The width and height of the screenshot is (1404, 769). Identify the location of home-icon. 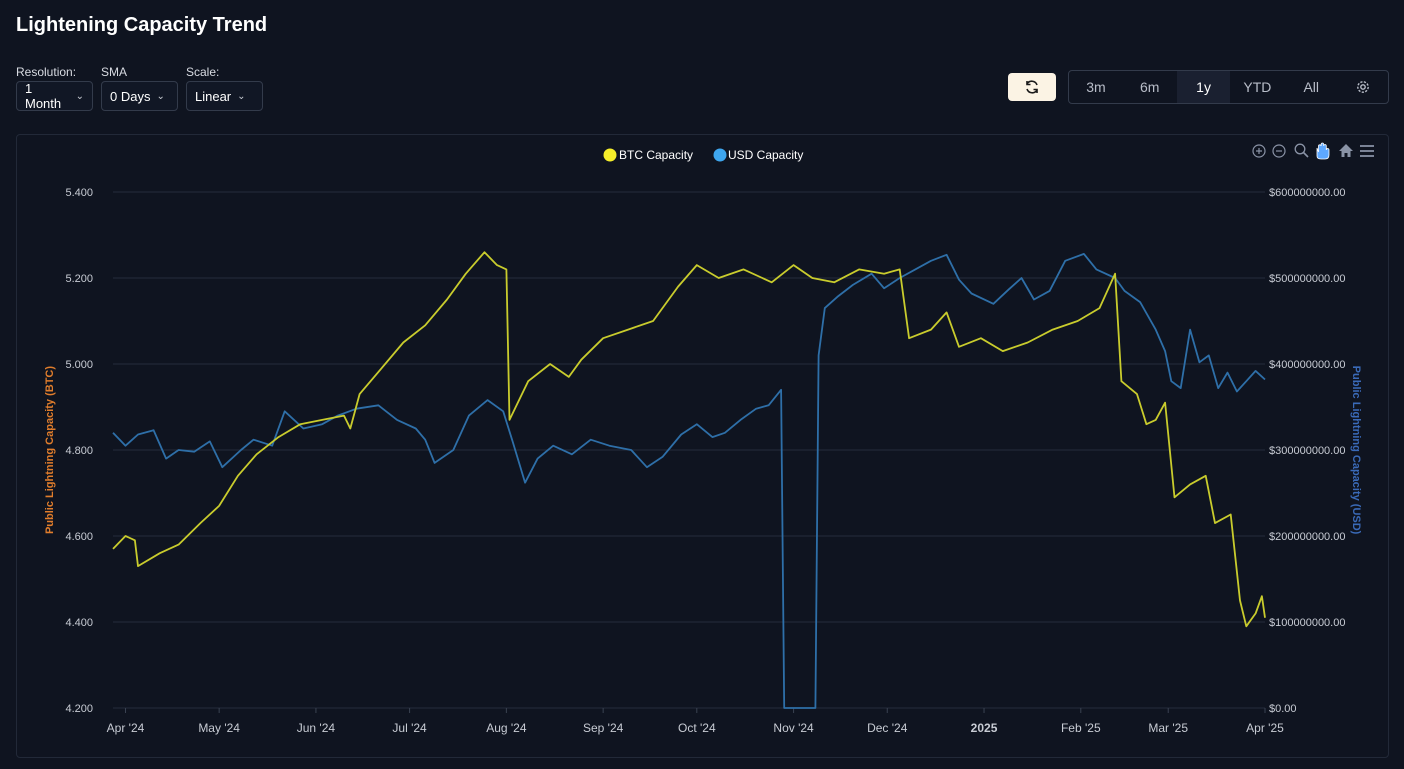
(1346, 150).